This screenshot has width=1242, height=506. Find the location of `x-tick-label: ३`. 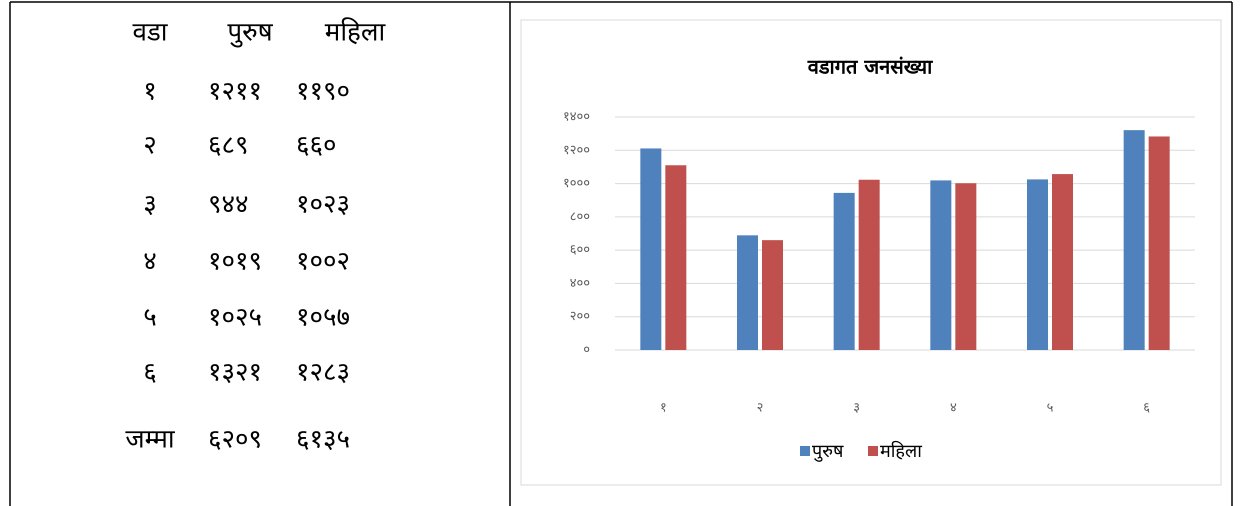

x-tick-label: ३ is located at coordinates (856, 408).